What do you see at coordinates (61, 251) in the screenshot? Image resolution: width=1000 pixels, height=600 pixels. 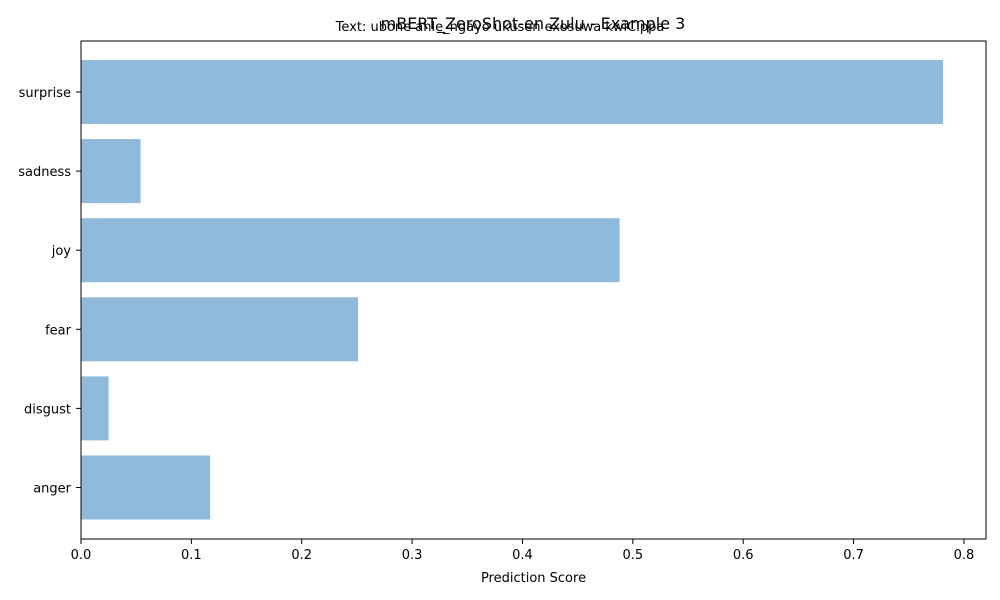 I see `y-tick-label-joy: joy` at bounding box center [61, 251].